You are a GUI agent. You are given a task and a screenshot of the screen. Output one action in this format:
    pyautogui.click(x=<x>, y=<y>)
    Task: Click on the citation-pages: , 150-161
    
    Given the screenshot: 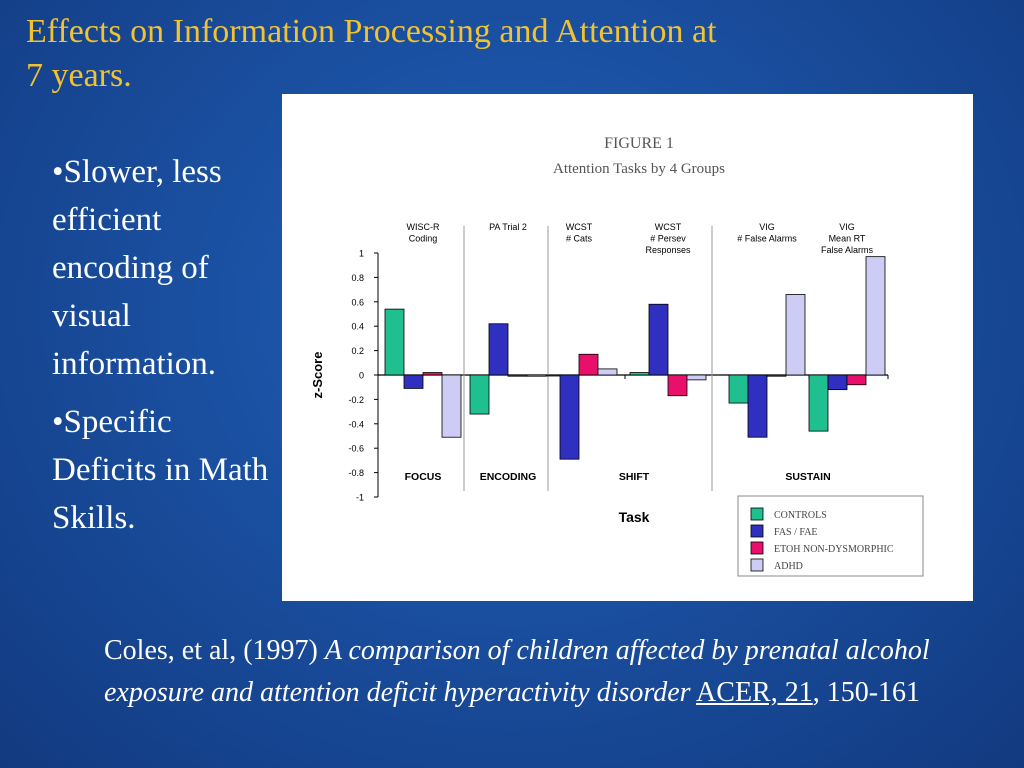 What is the action you would take?
    pyautogui.click(x=866, y=692)
    